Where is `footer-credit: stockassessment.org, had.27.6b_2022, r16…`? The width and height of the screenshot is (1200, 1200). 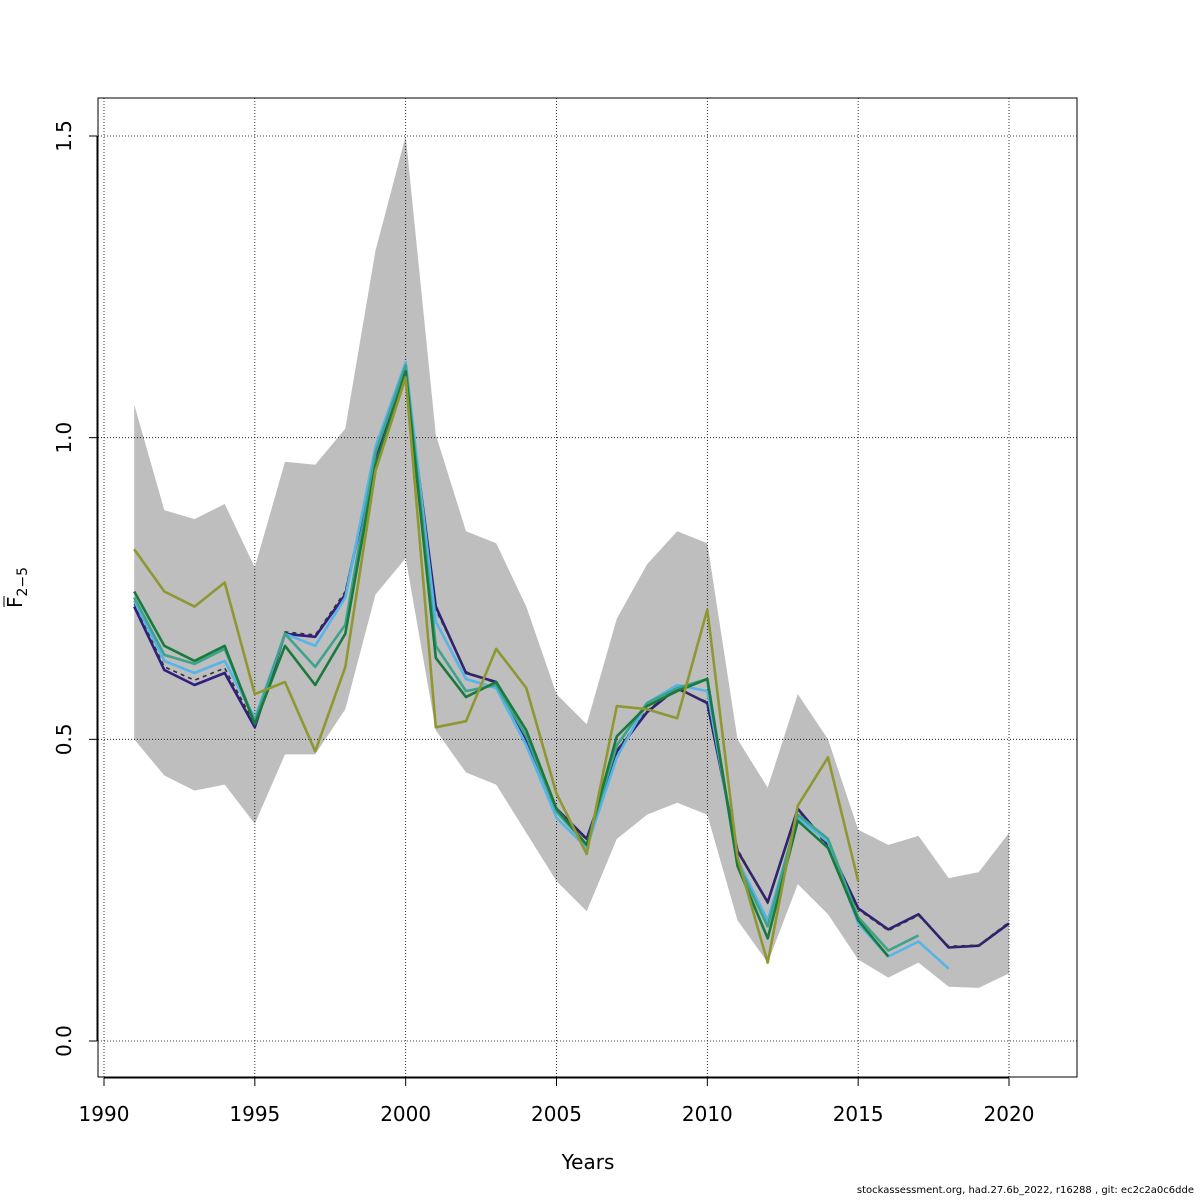
footer-credit: stockassessment.org, had.27.6b_2022, r16… is located at coordinates (1025, 1190).